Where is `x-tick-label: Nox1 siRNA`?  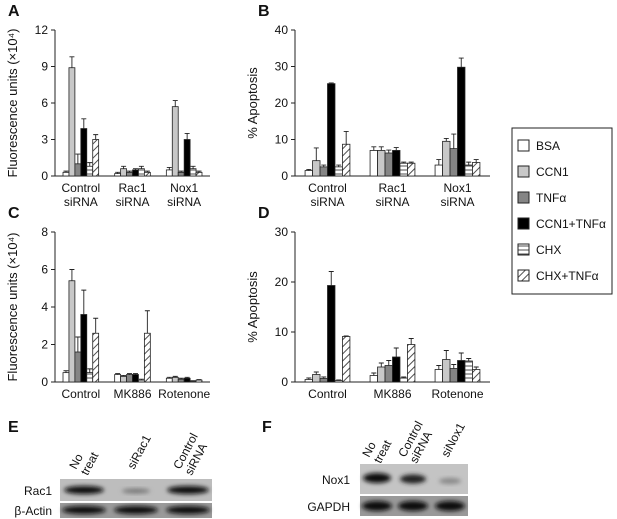
x-tick-label: Nox1 siRNA is located at coordinates (457, 195).